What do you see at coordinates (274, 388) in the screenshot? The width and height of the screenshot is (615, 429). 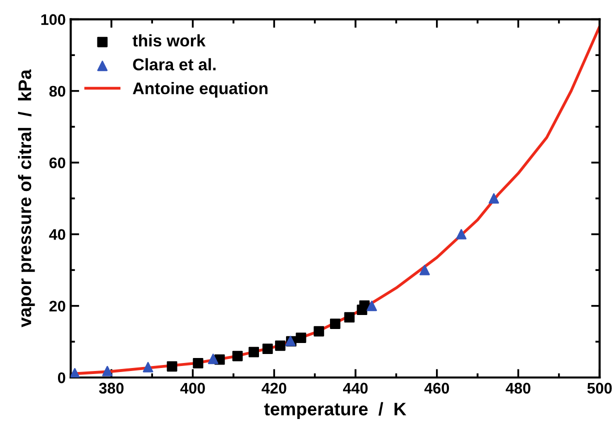 I see `x-tick-label: 420` at bounding box center [274, 388].